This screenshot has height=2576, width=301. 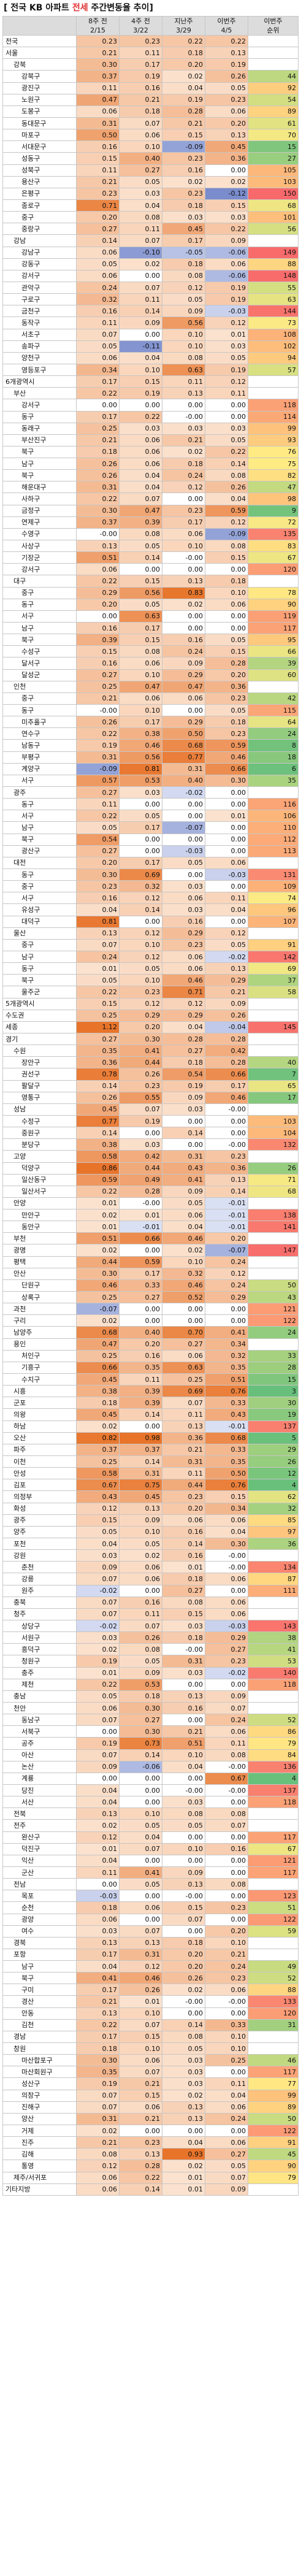 I want to click on rank-cell: 82, so click(x=273, y=475).